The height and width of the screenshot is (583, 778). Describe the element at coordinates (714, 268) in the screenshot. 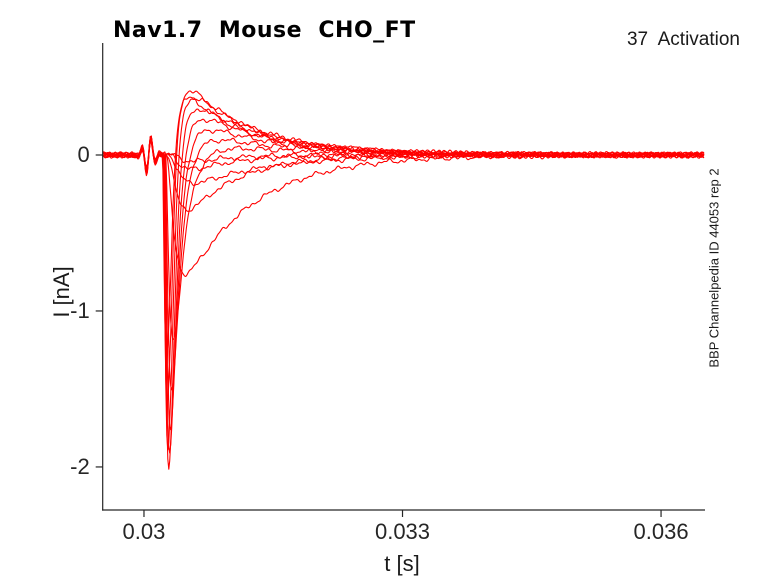

I see `channelpedia-watermark: BBP Channelpedia ID 44053 rep 2` at that location.